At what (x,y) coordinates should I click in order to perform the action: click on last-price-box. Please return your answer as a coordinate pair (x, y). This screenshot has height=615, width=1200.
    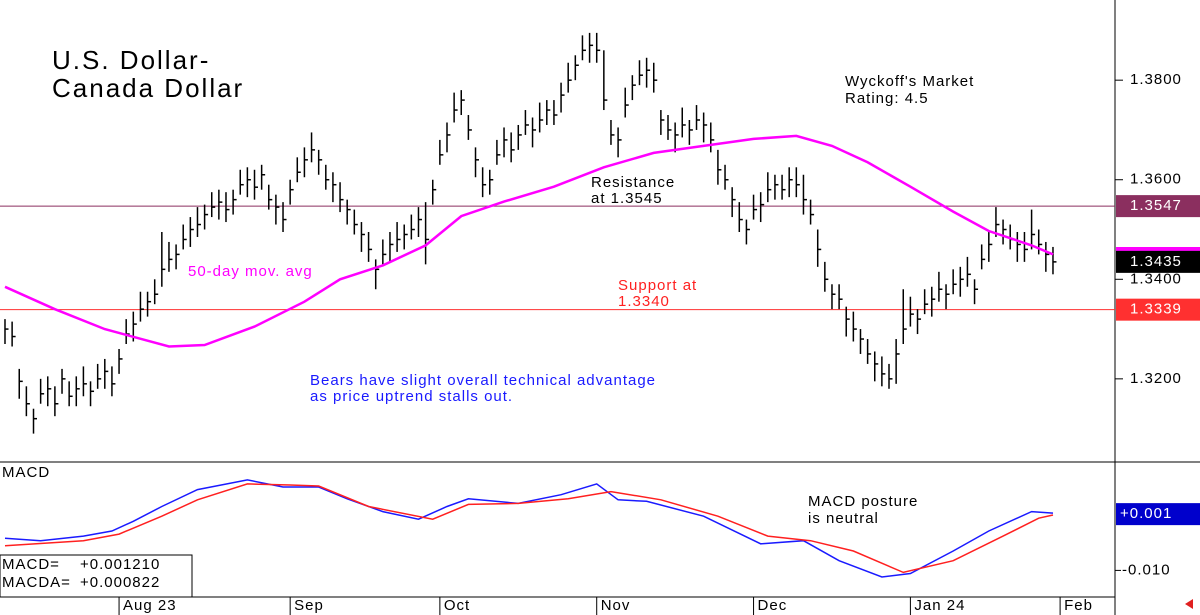
    Looking at the image, I should click on (1158, 261).